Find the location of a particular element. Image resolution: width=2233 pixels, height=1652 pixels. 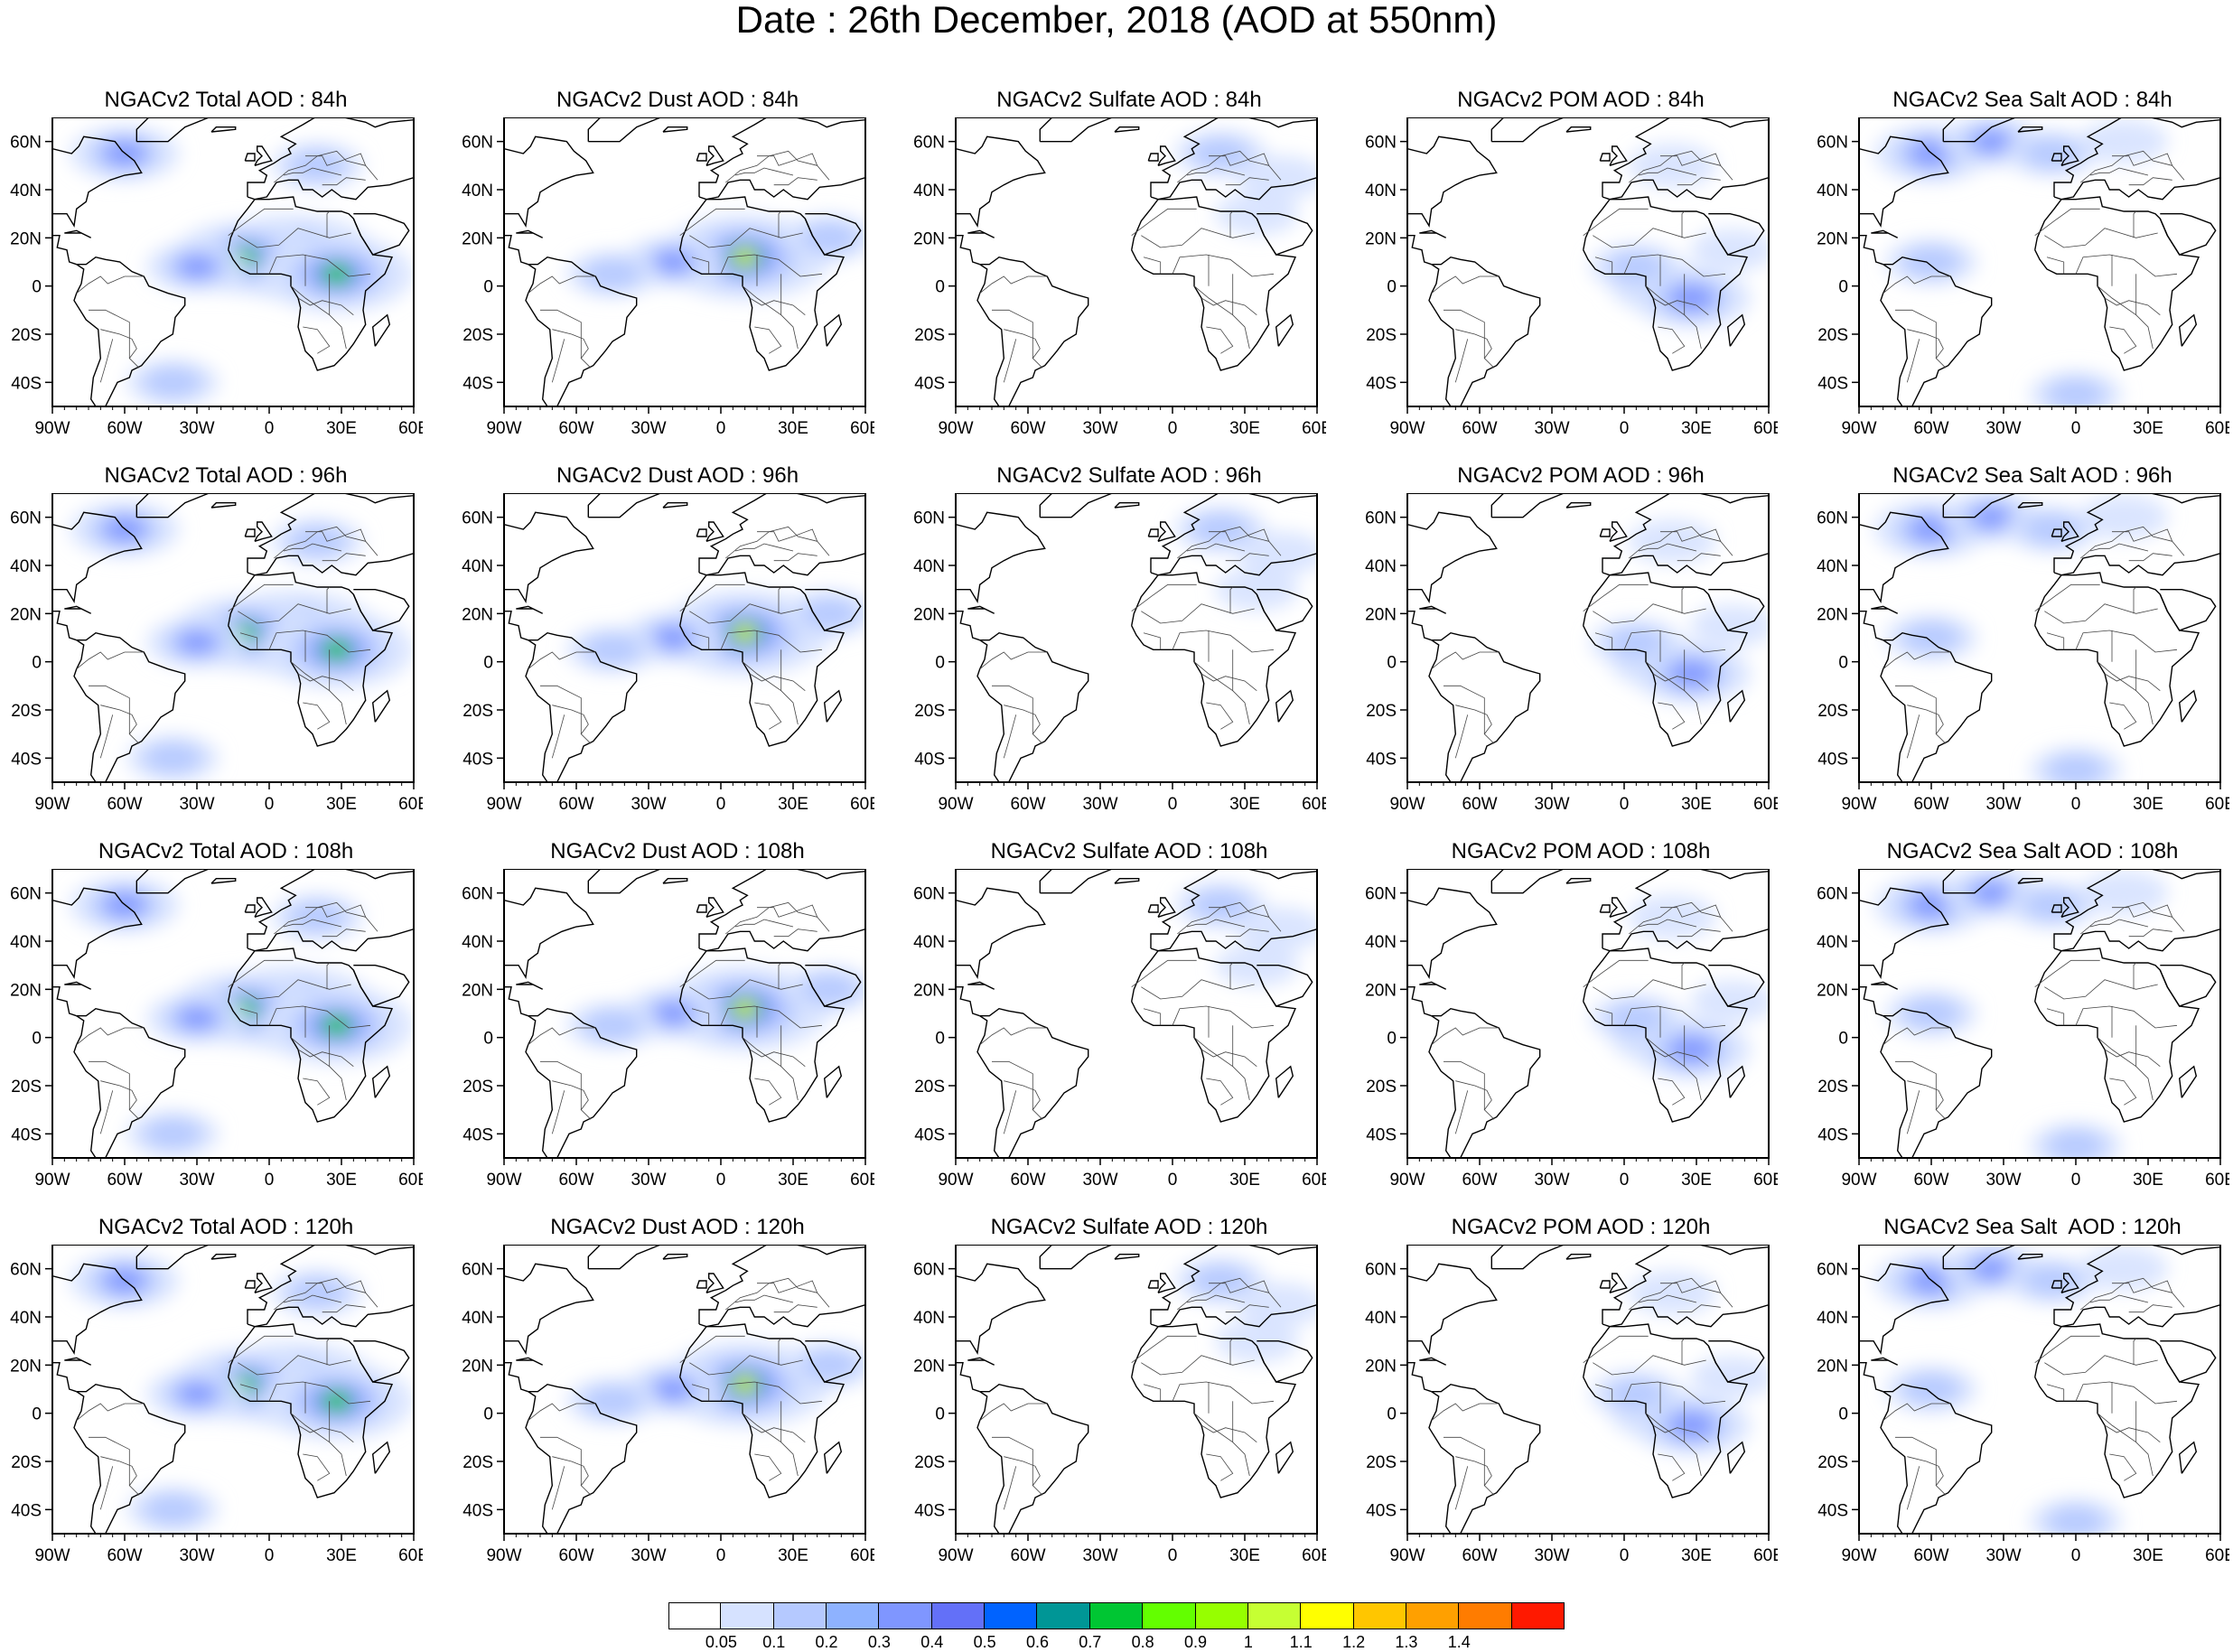

colorbar-label: 0.9 is located at coordinates (1196, 1642).